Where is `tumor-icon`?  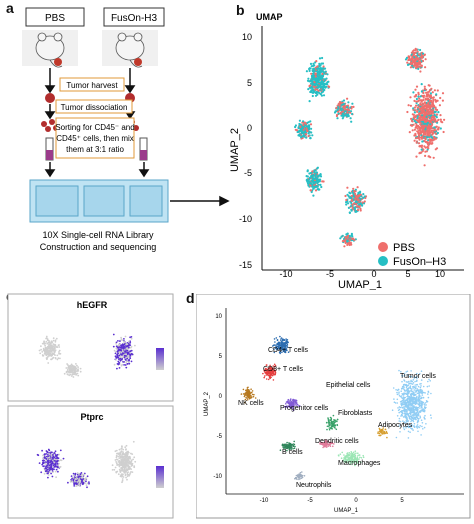 tumor-icon is located at coordinates (138, 62).